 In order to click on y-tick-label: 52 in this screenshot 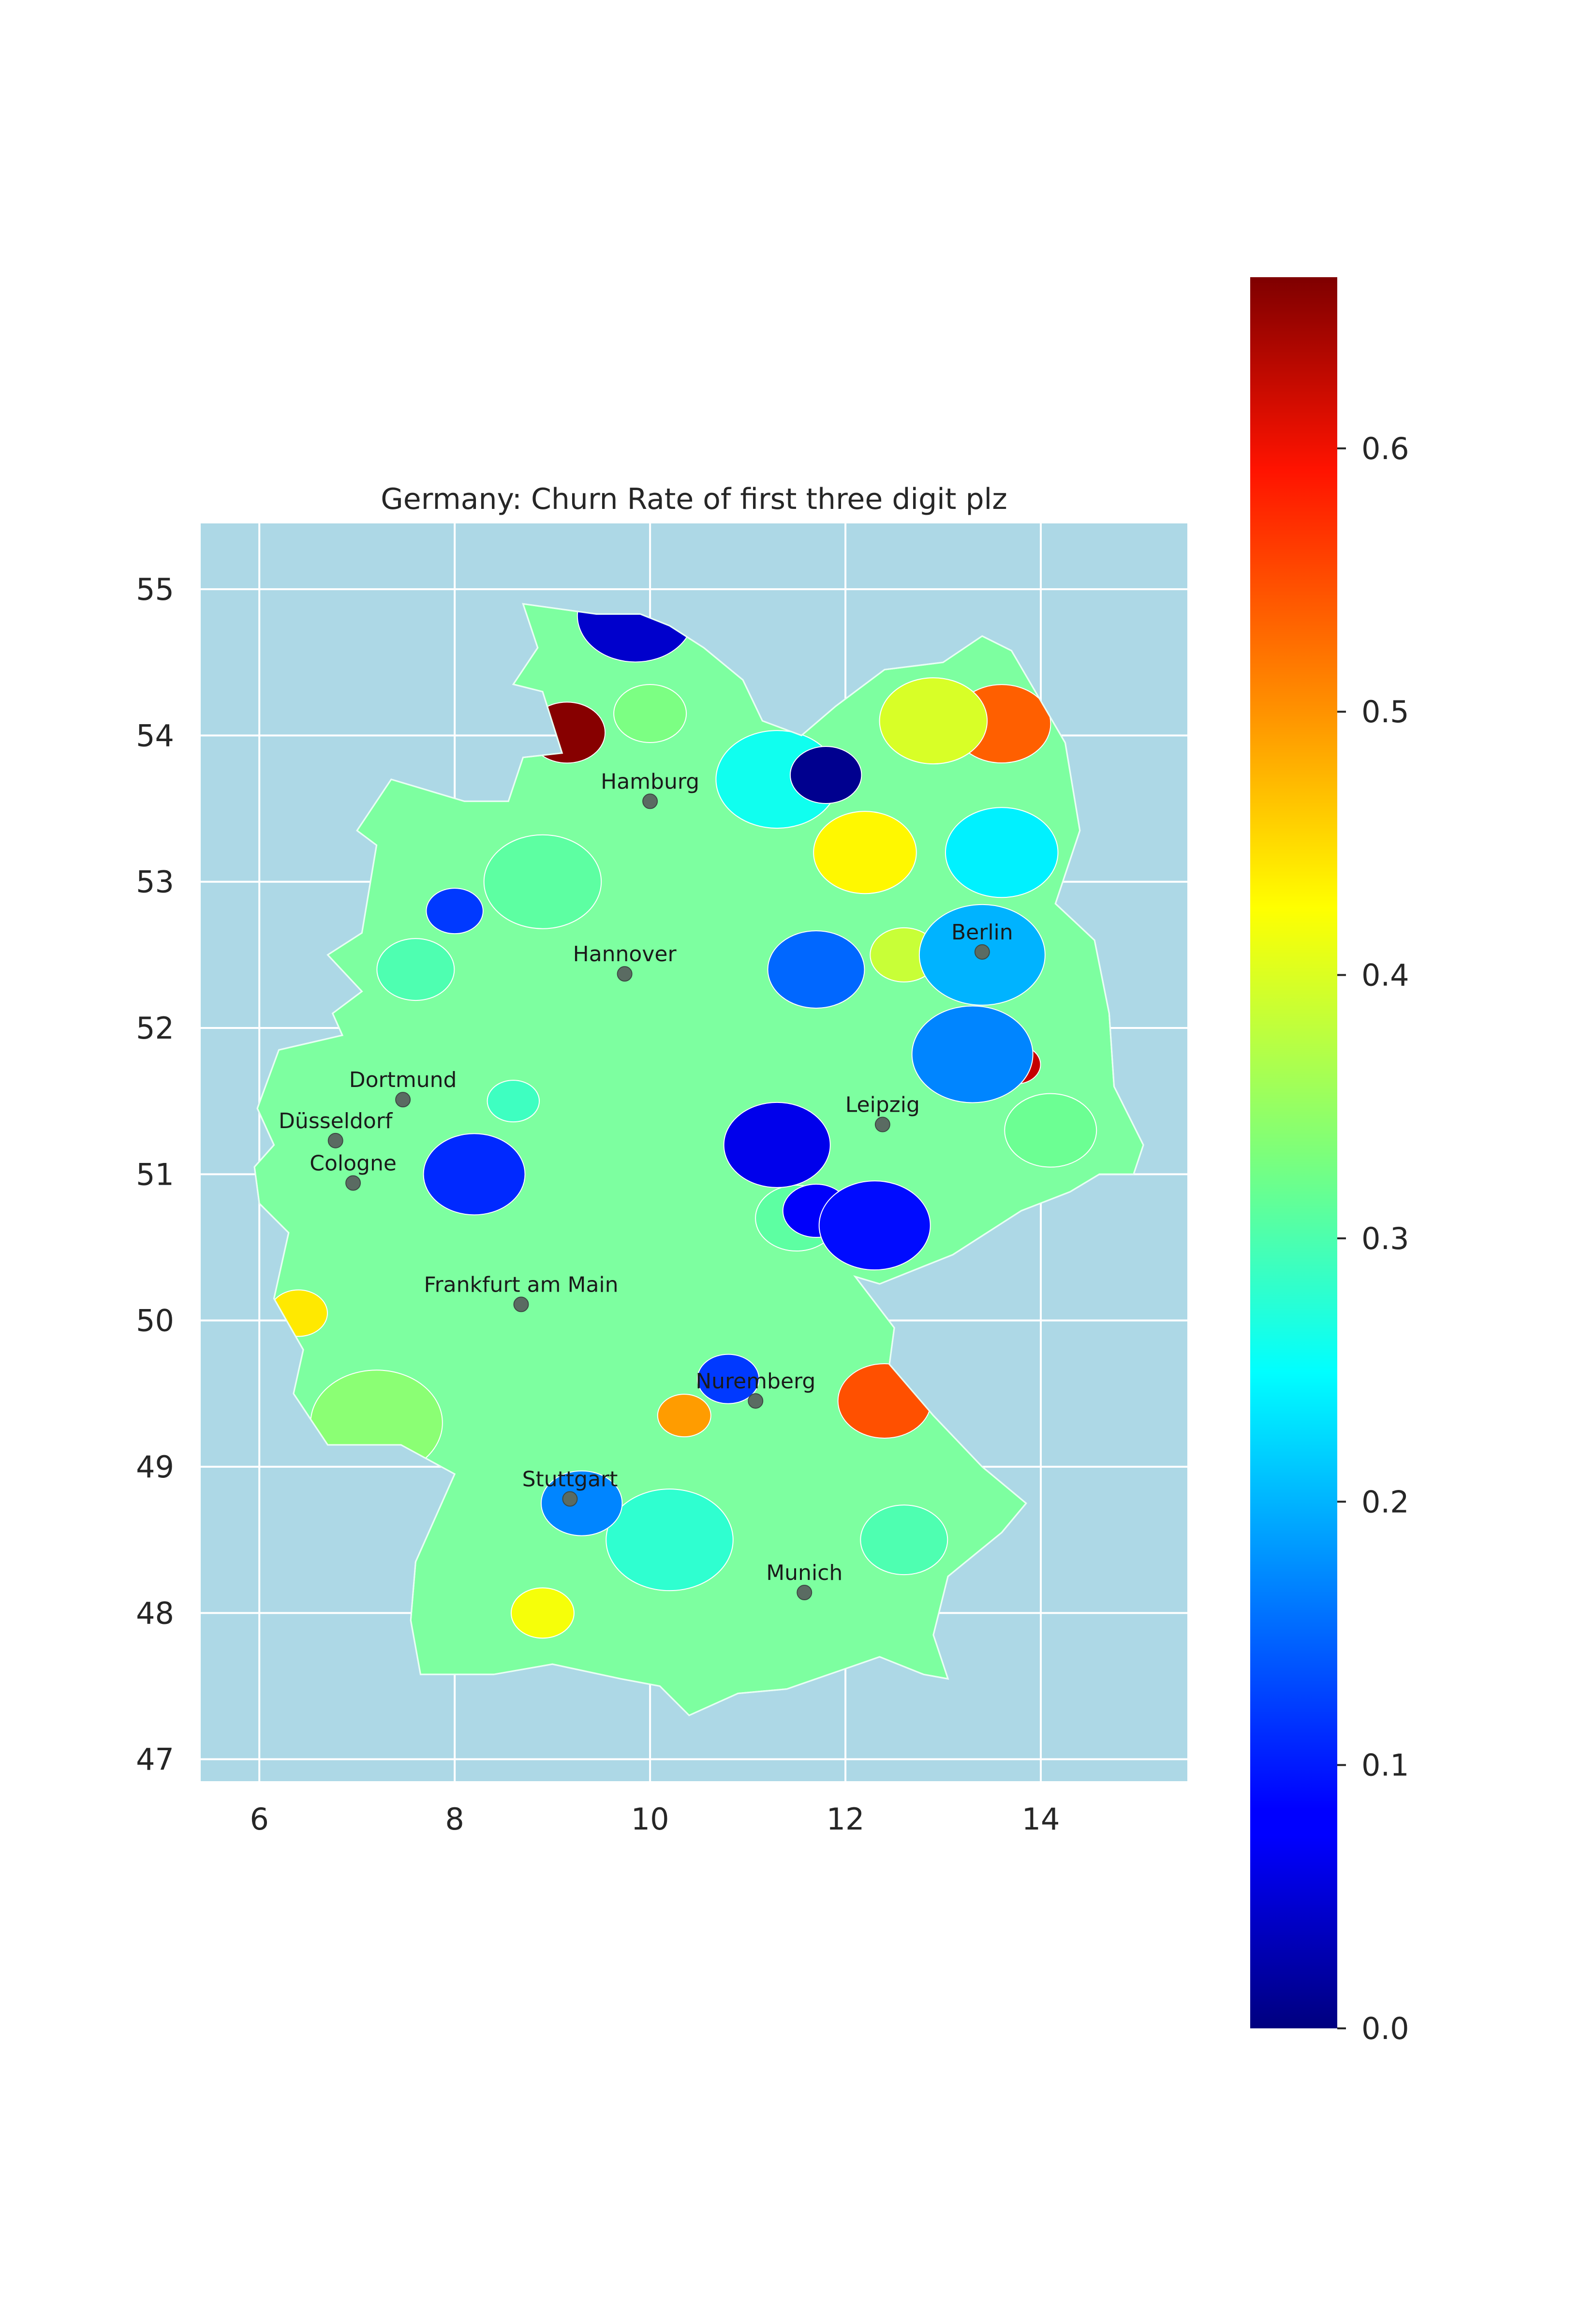, I will do `click(155, 1028)`.